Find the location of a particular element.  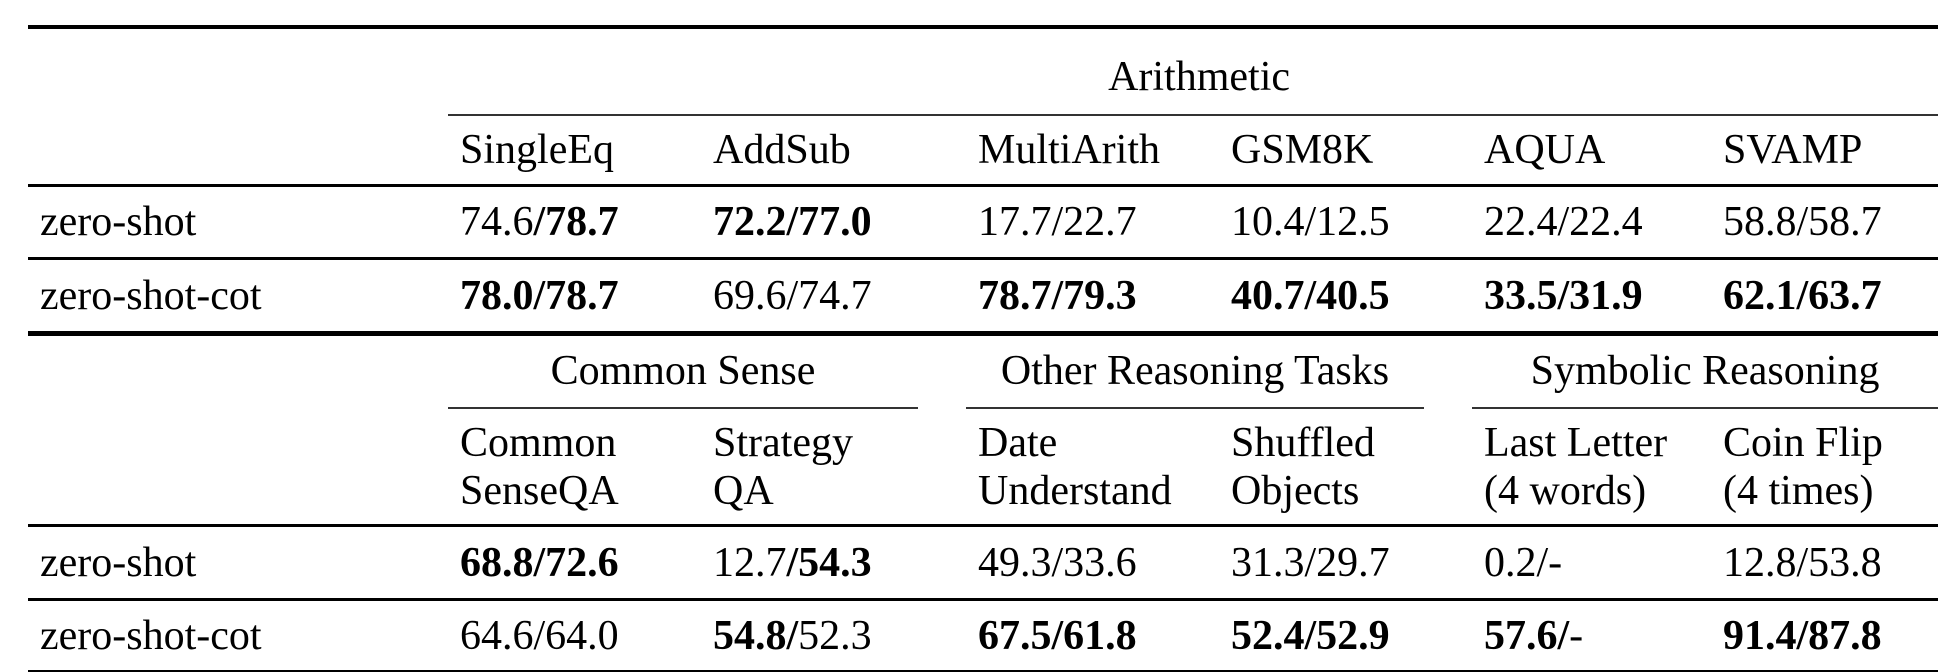

value-left: 33.5 is located at coordinates (1521, 295).